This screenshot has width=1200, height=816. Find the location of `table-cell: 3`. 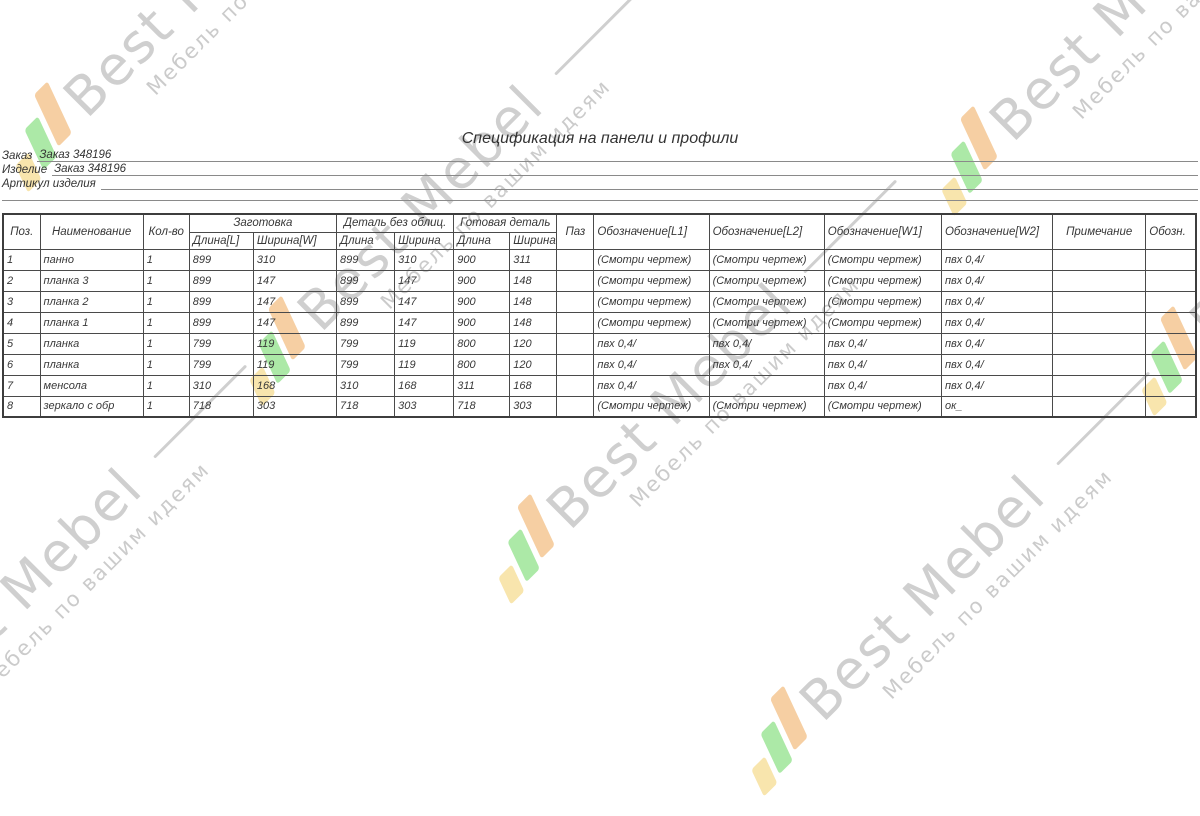

table-cell: 3 is located at coordinates (21, 301).